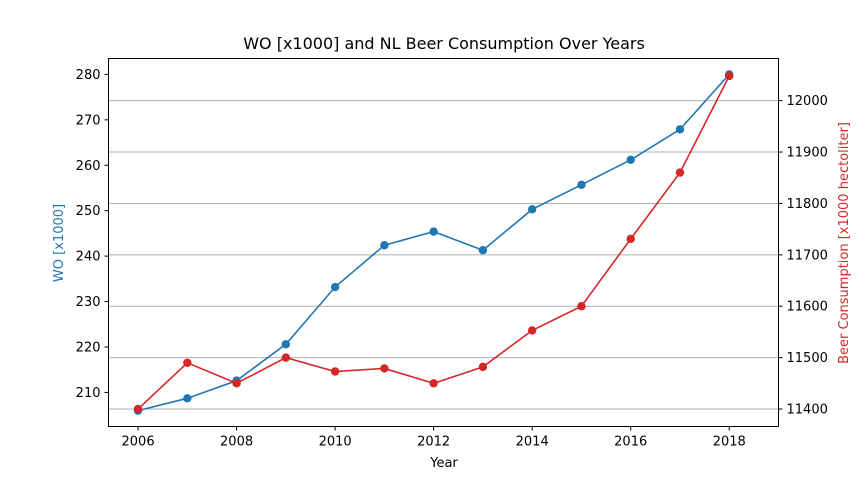 The image size is (866, 480). I want to click on left-y-tick-label: 250, so click(88, 211).